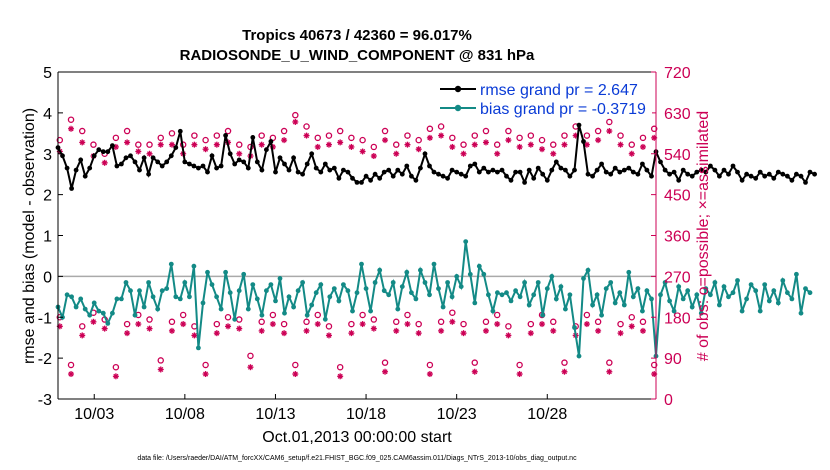 The image size is (830, 470). What do you see at coordinates (47, 237) in the screenshot?
I see `y-tick-label: 1` at bounding box center [47, 237].